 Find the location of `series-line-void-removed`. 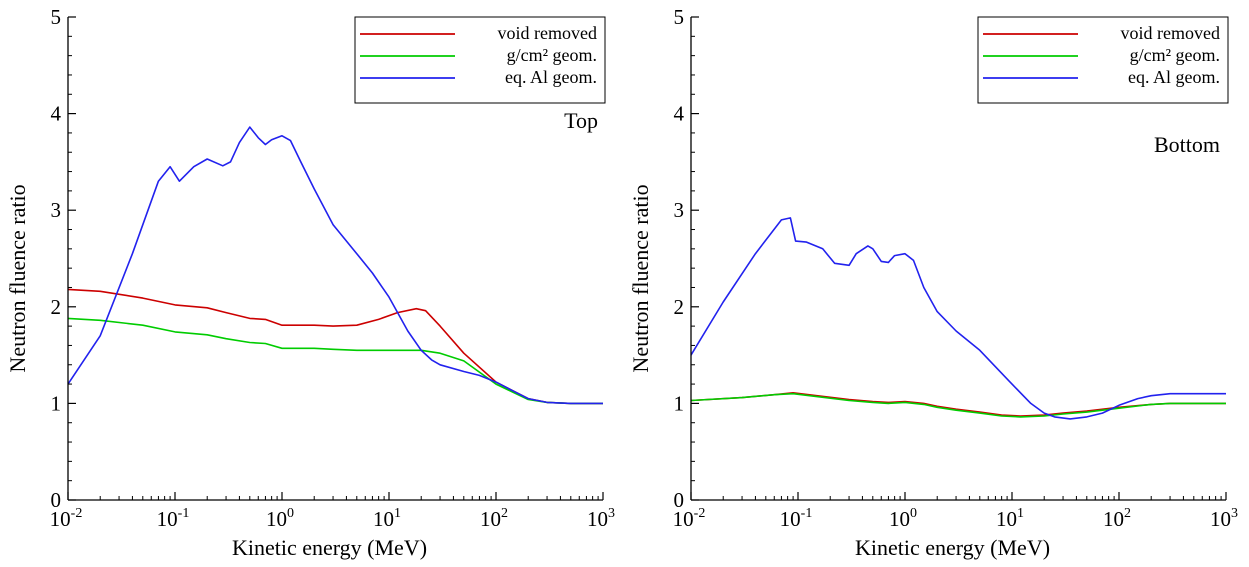

series-line-void-removed is located at coordinates (335, 346).